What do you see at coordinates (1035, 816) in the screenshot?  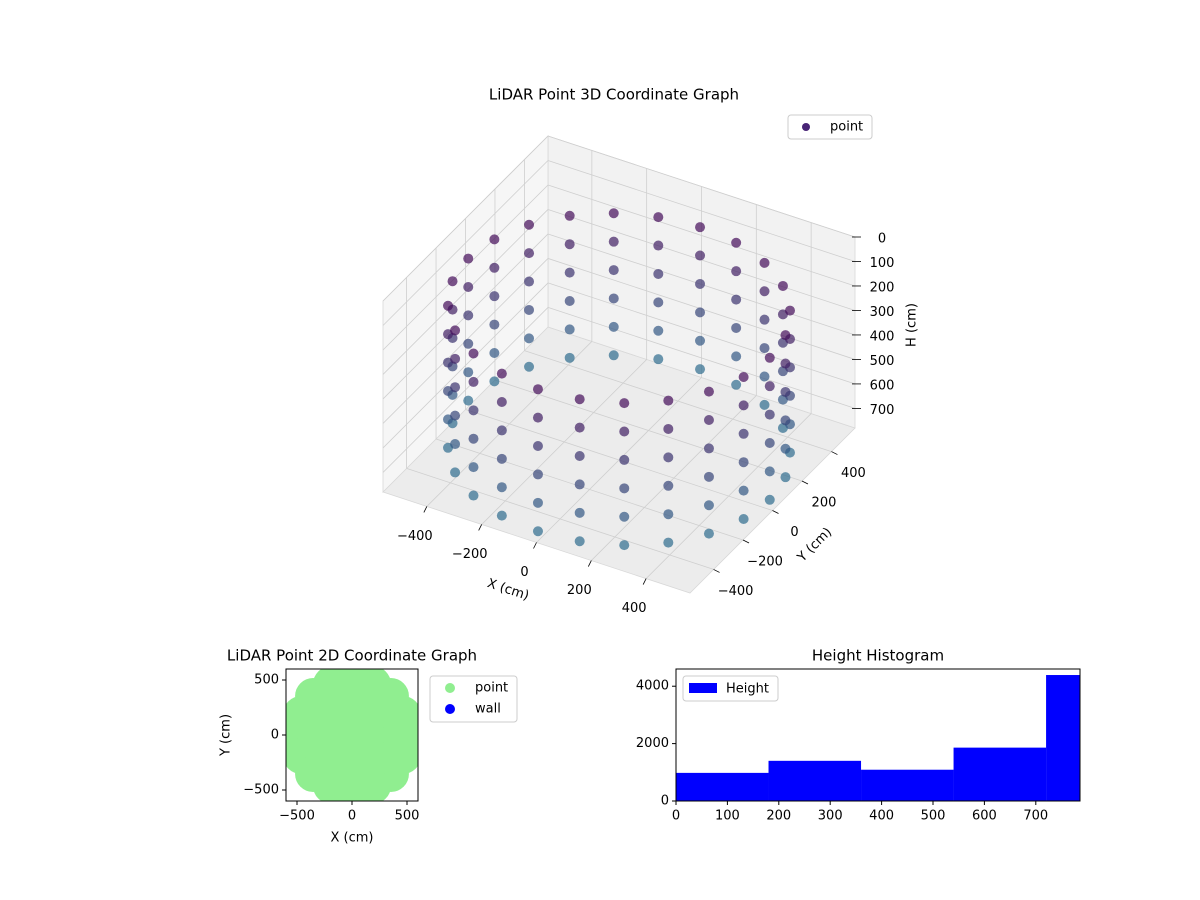 I see `x-tick-label: 700` at bounding box center [1035, 816].